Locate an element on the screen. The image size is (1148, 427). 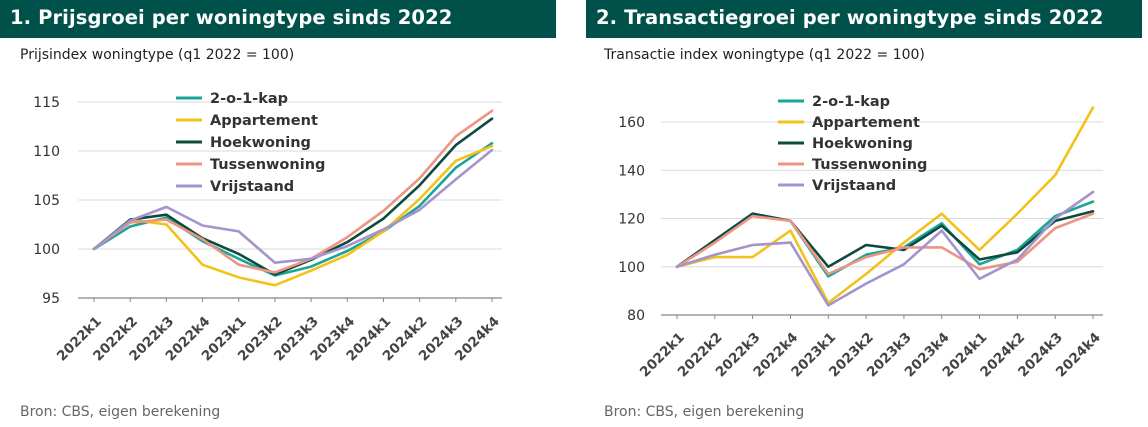
y-tick-label: 80 is located at coordinates (636, 316).